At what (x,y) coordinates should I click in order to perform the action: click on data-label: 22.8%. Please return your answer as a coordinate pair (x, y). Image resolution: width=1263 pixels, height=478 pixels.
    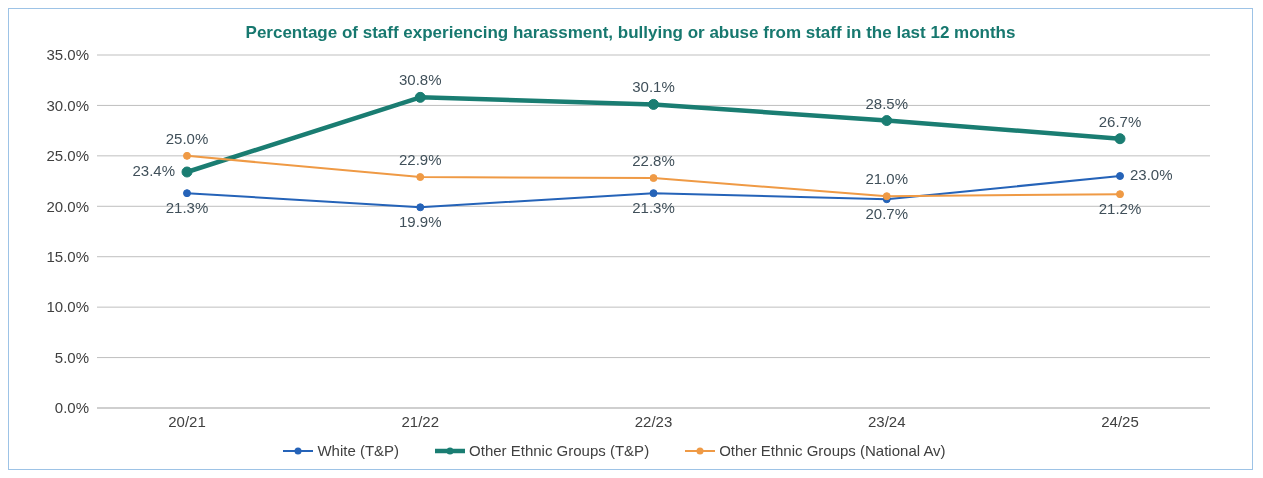
    Looking at the image, I should click on (653, 161).